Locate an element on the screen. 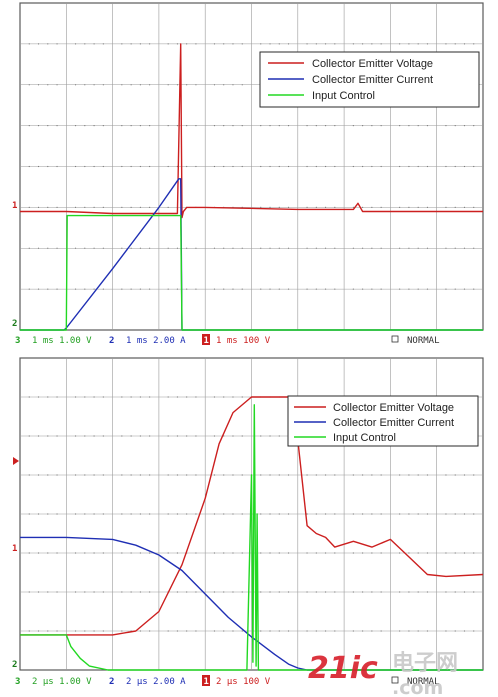 This screenshot has width=498, height=697. status-ch2-scale: 1 ms 2.00 A is located at coordinates (156, 341).